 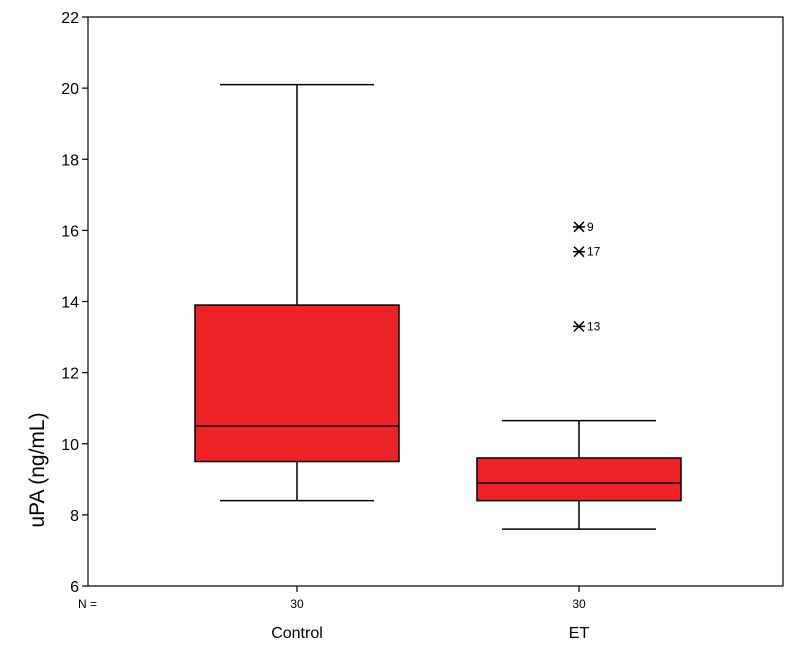 I want to click on box-et, so click(x=579, y=479).